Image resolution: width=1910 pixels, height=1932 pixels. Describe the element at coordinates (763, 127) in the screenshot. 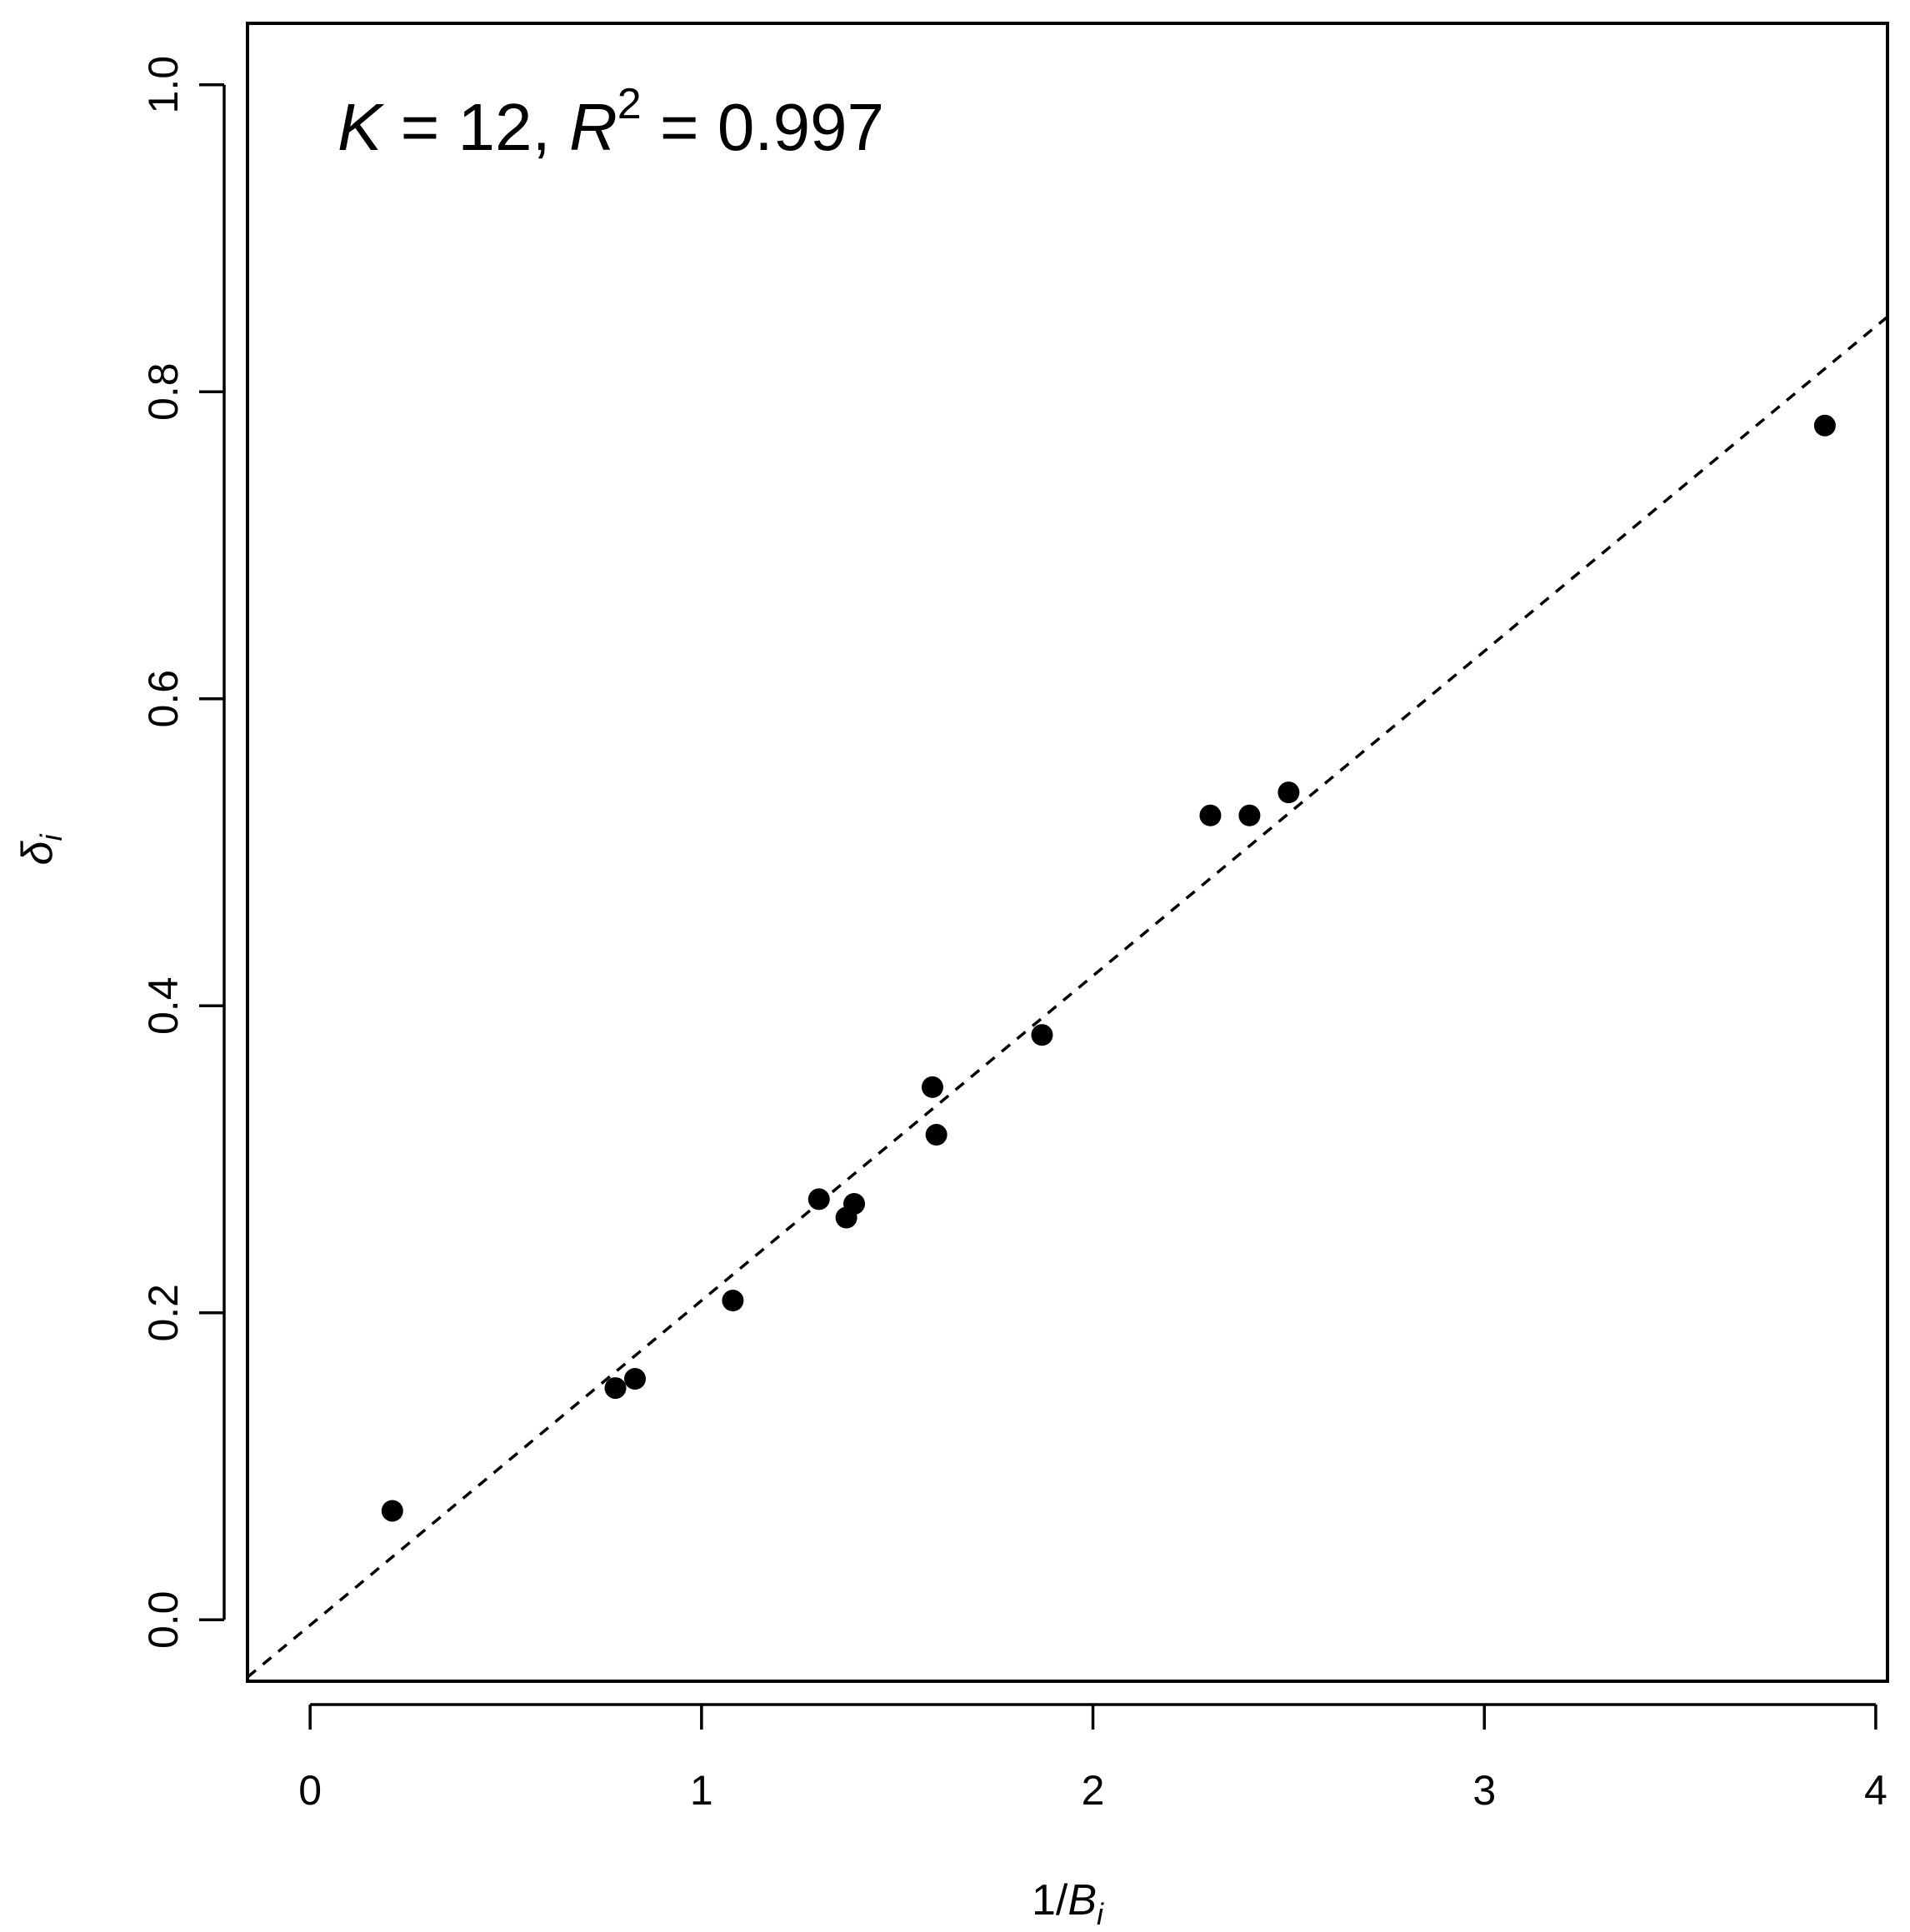

I see `annotation-r-text: = 0.997` at that location.